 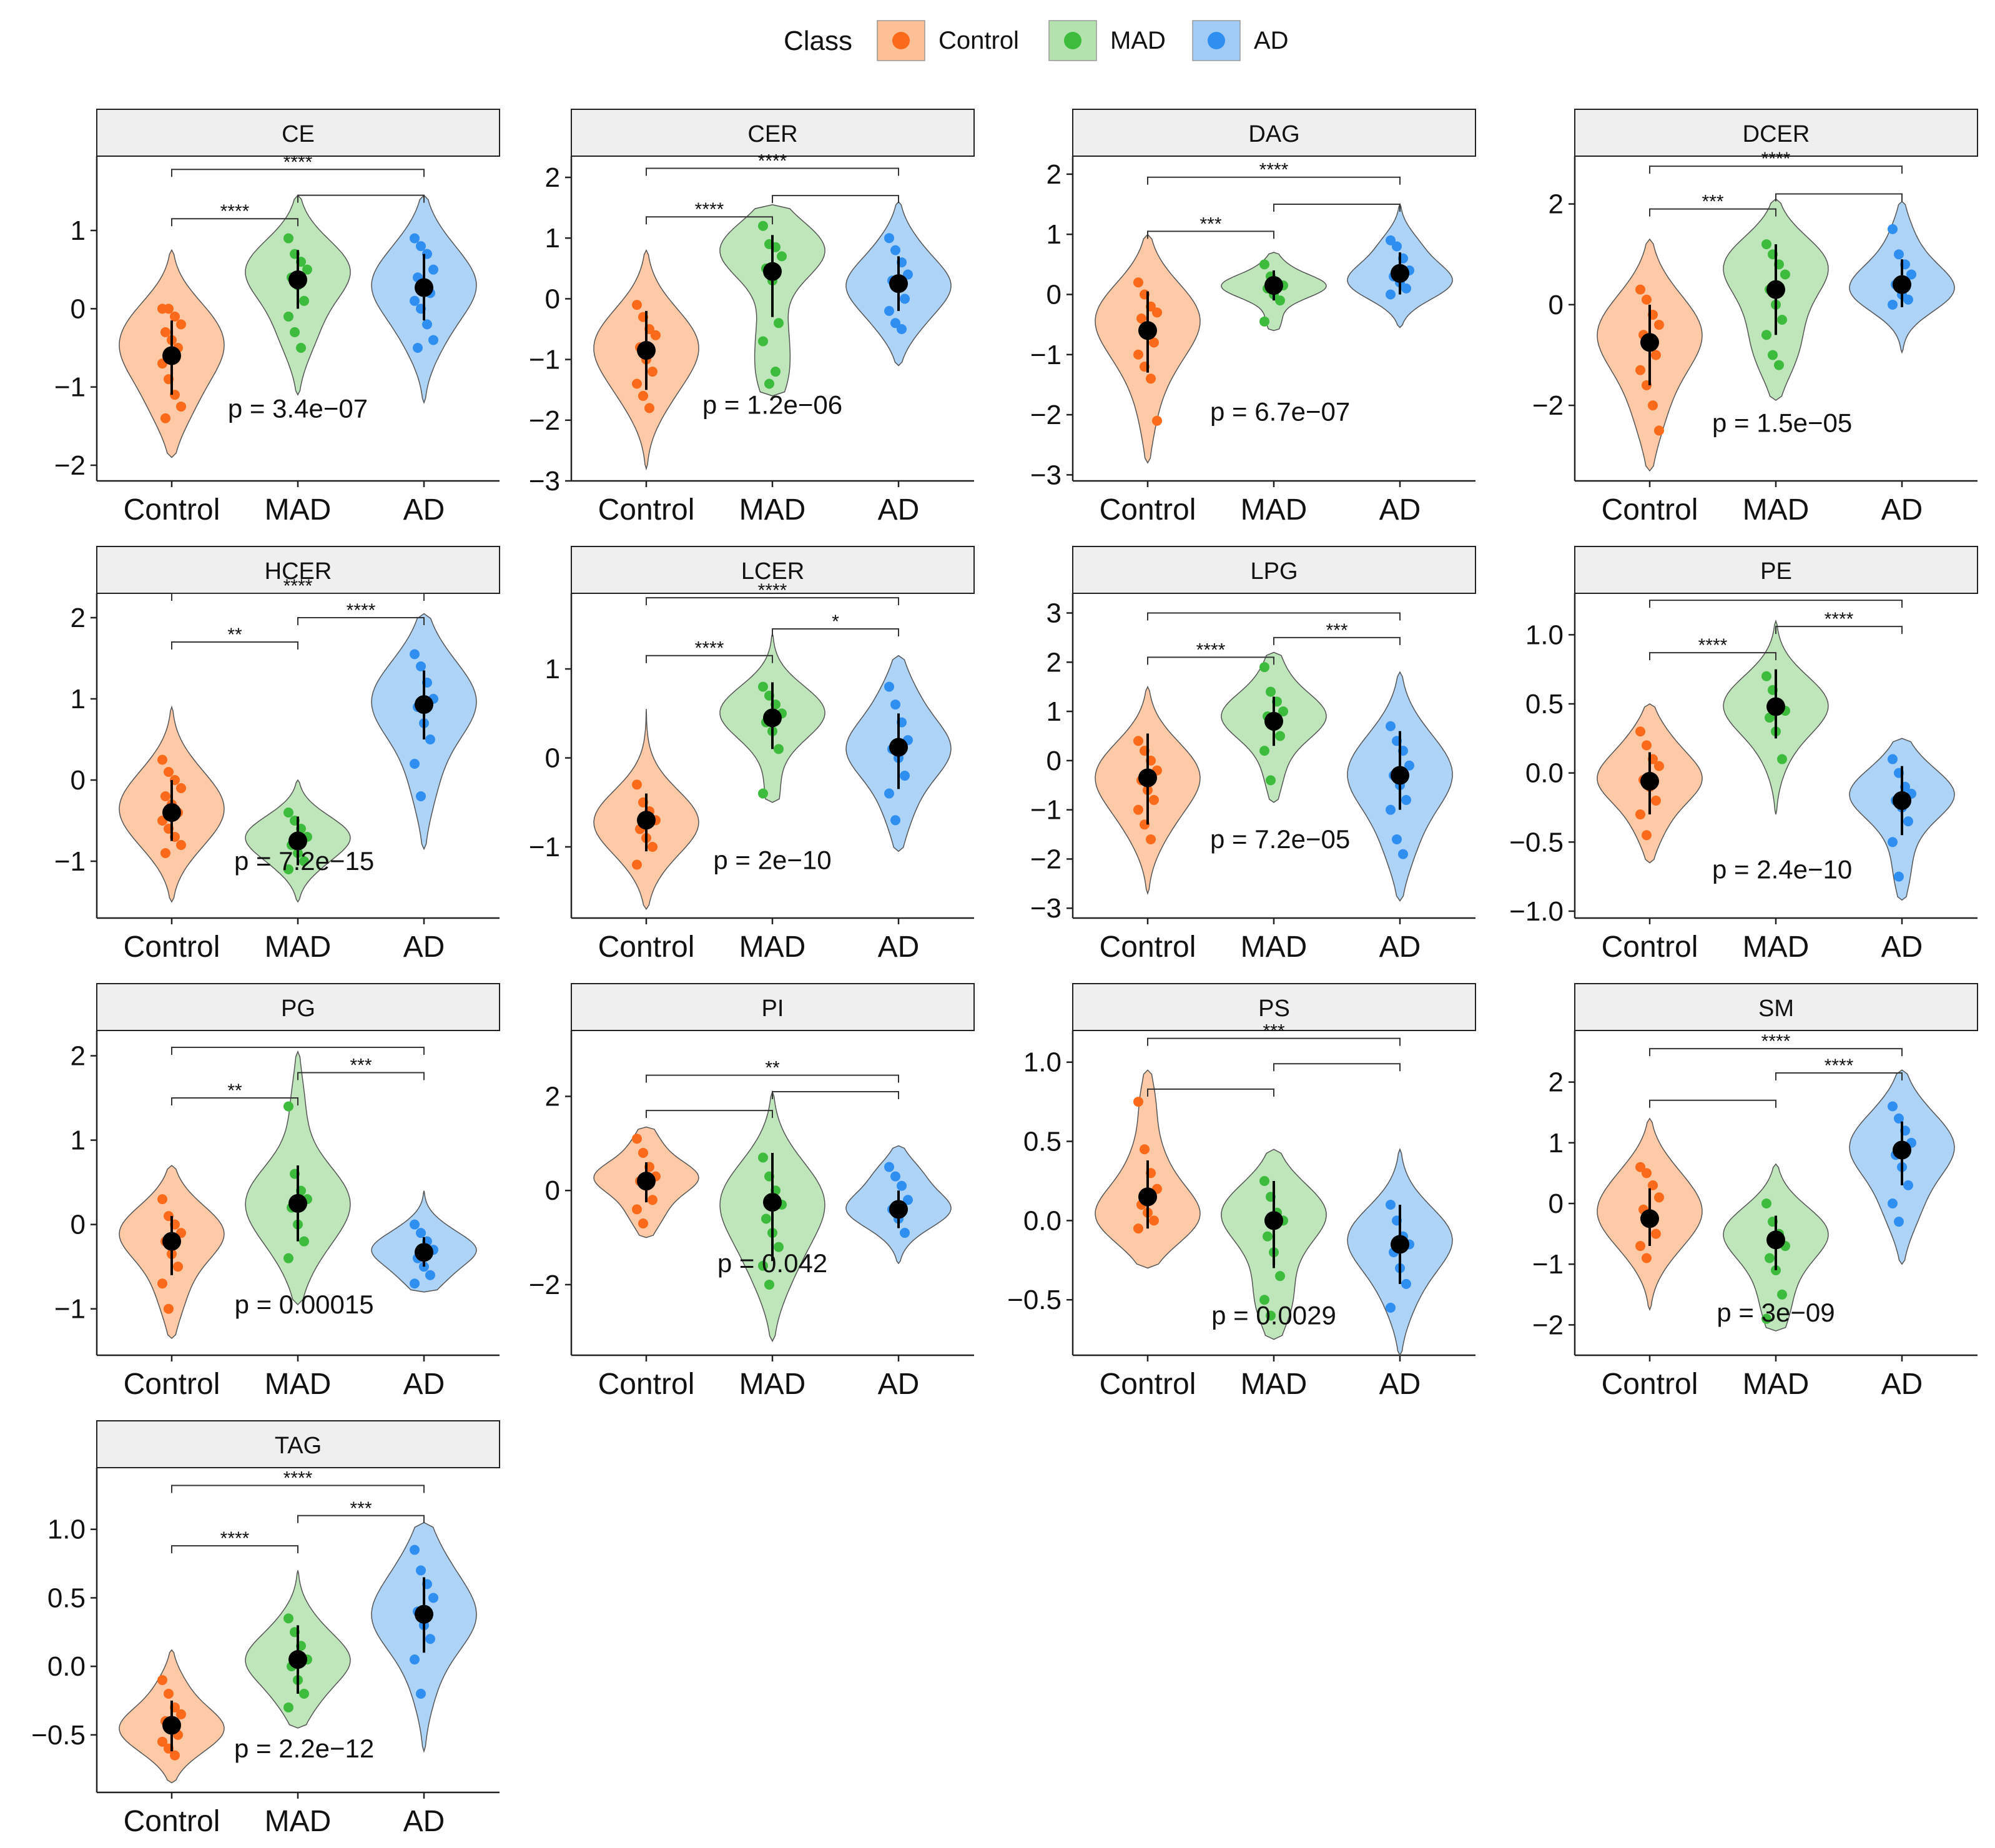 What do you see at coordinates (1776, 1312) in the screenshot?
I see `p-value: p = 3e−09` at bounding box center [1776, 1312].